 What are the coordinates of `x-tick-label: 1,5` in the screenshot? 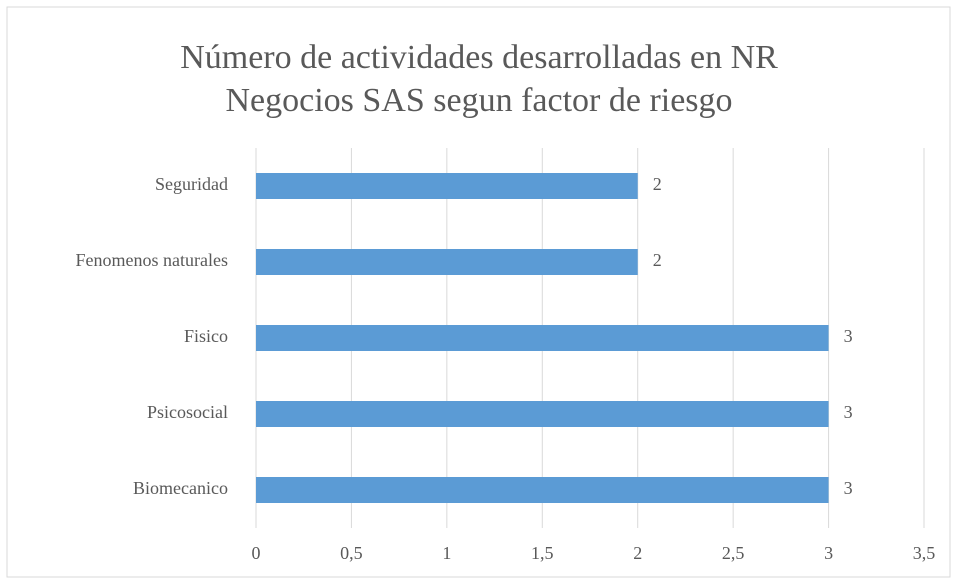 It's located at (542, 553).